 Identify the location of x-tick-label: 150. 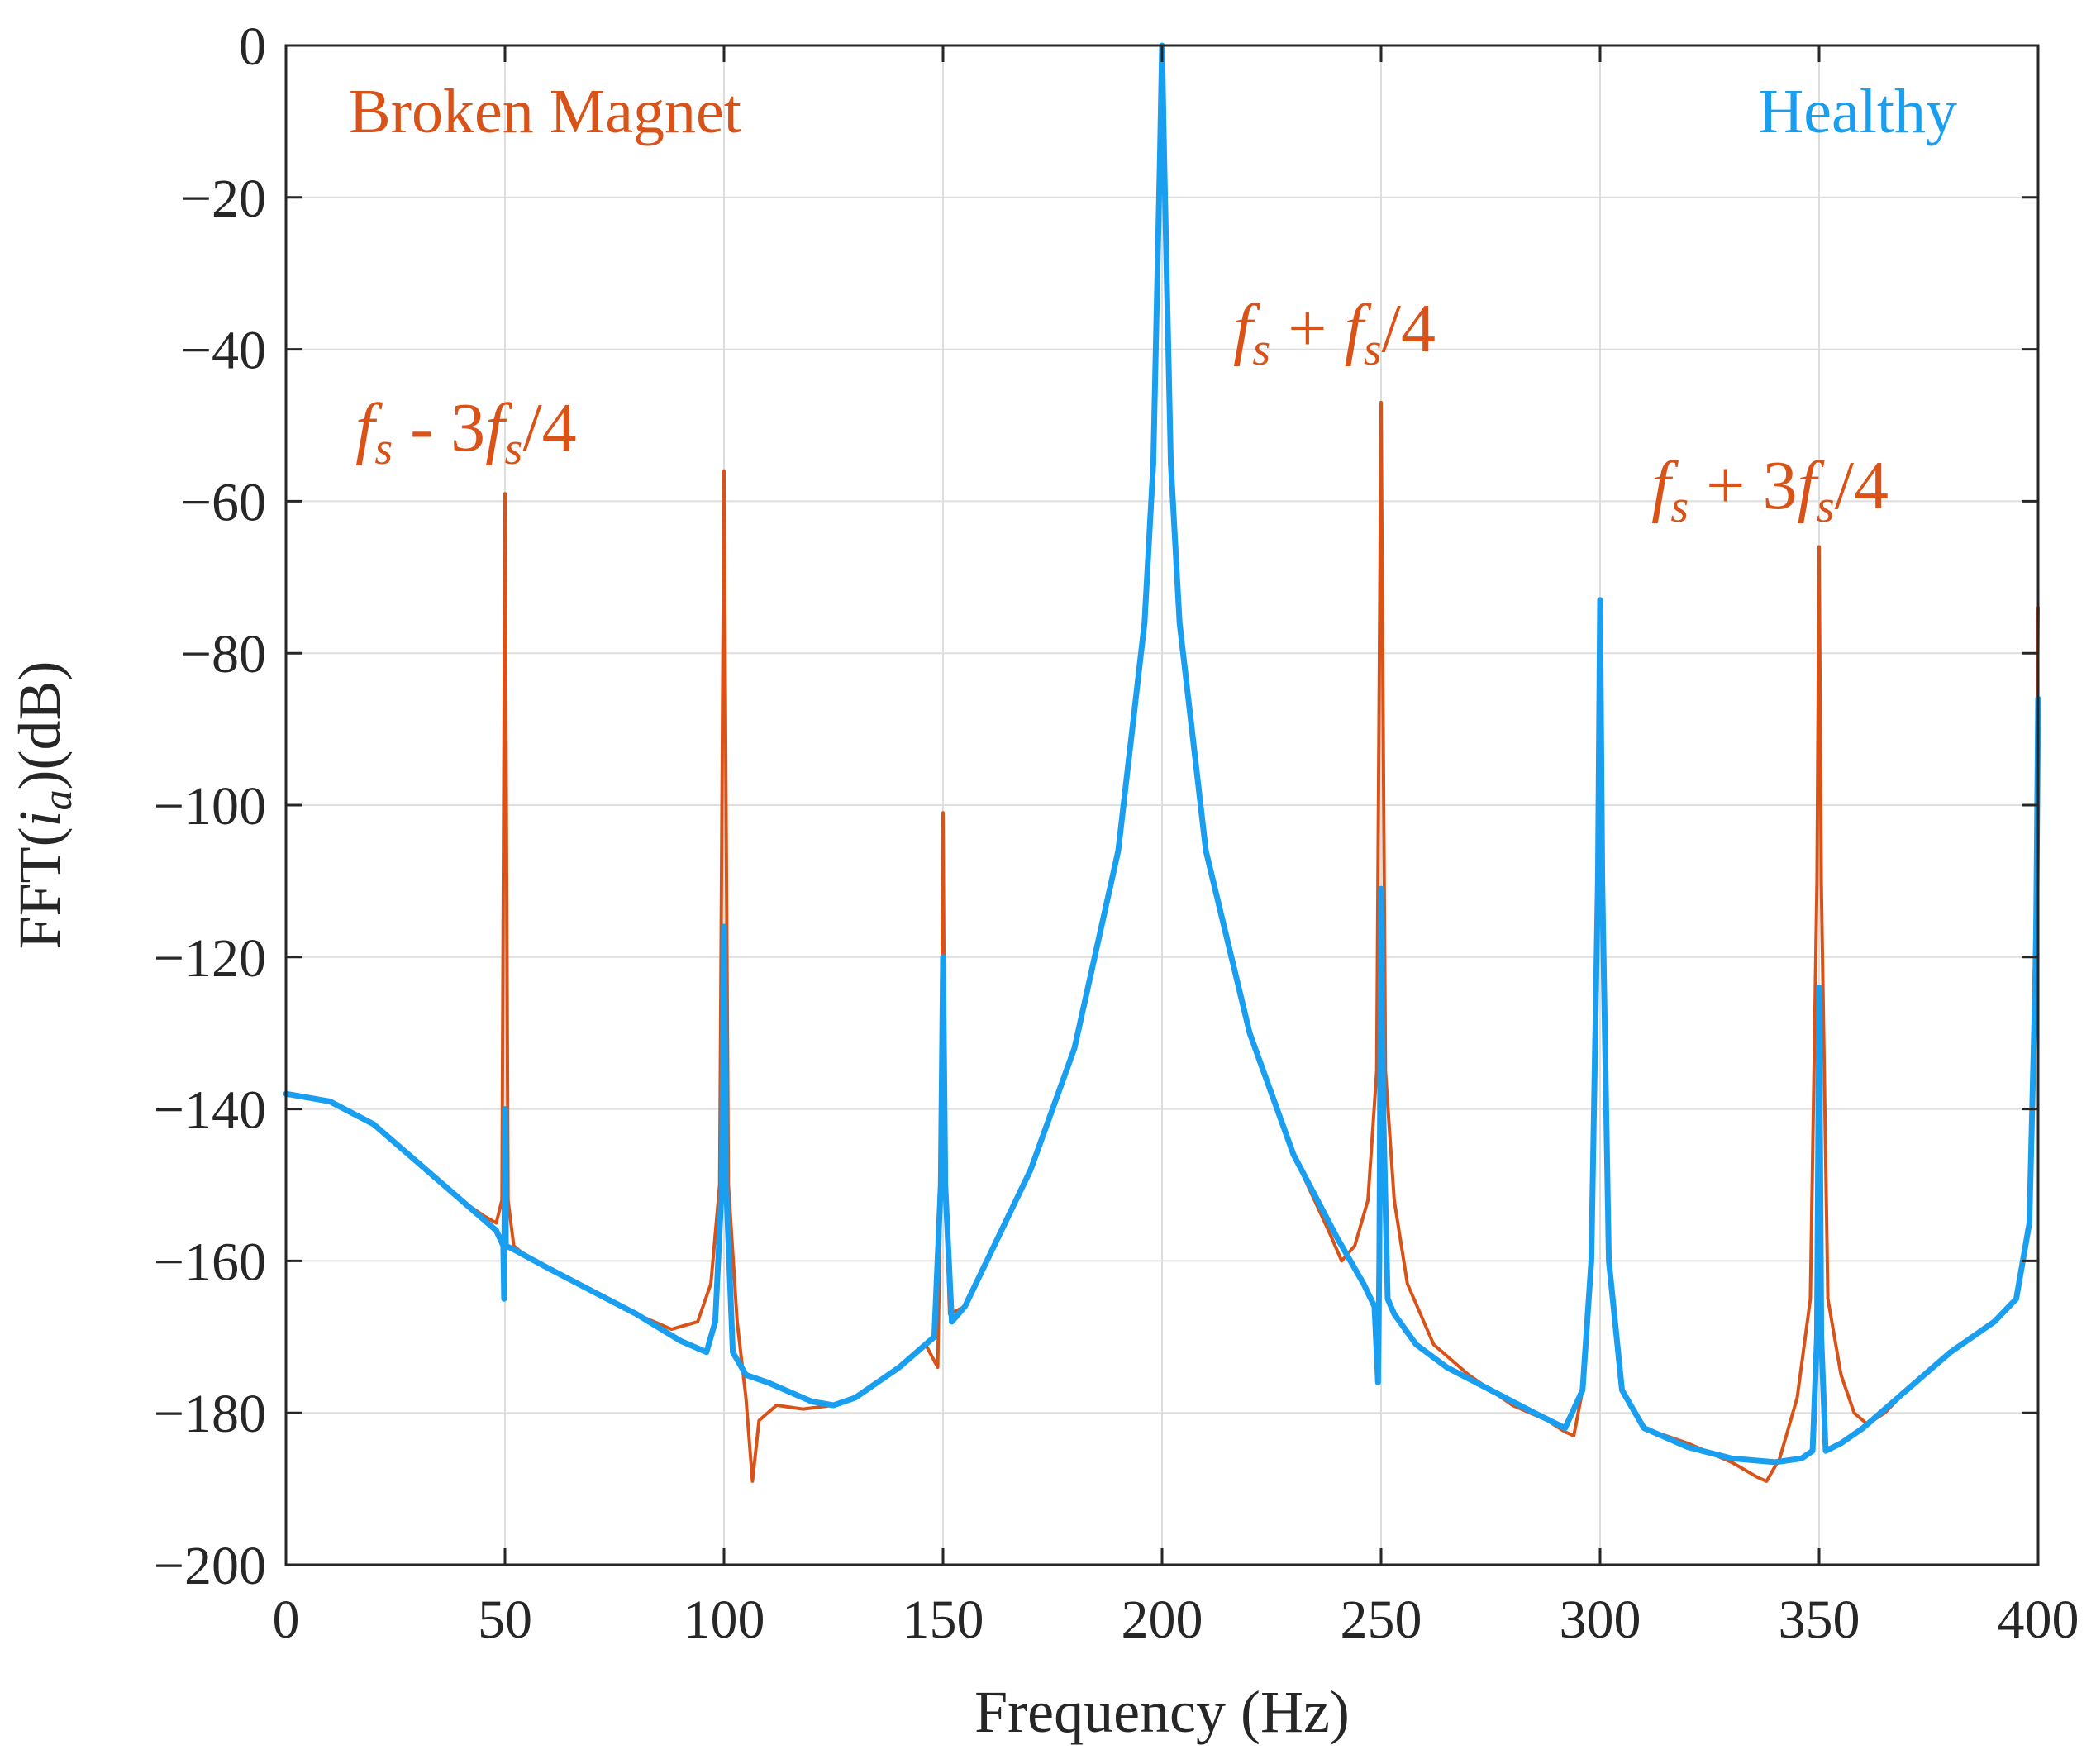
(943, 1620).